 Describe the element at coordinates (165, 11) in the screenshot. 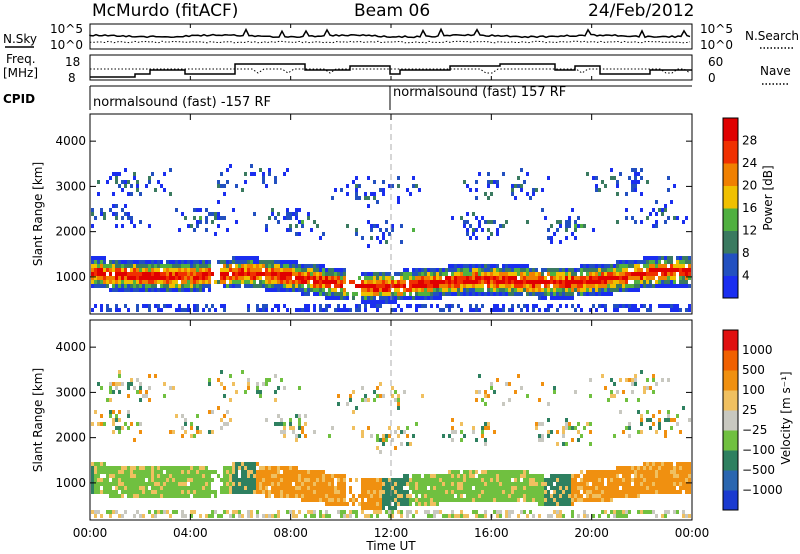

I see `radar-title: McMurdo (fitACF)` at that location.